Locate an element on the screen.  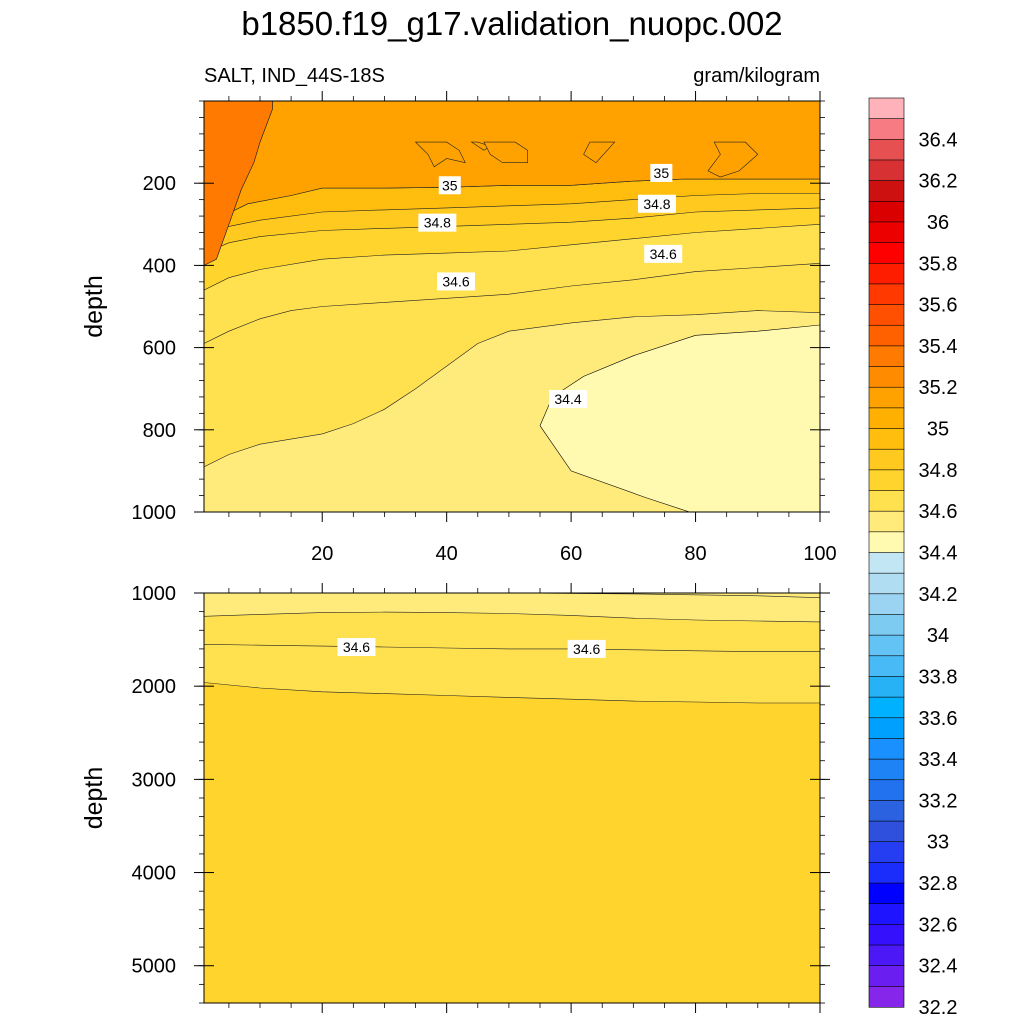
contour-label-text: 34.8 is located at coordinates (437, 223).